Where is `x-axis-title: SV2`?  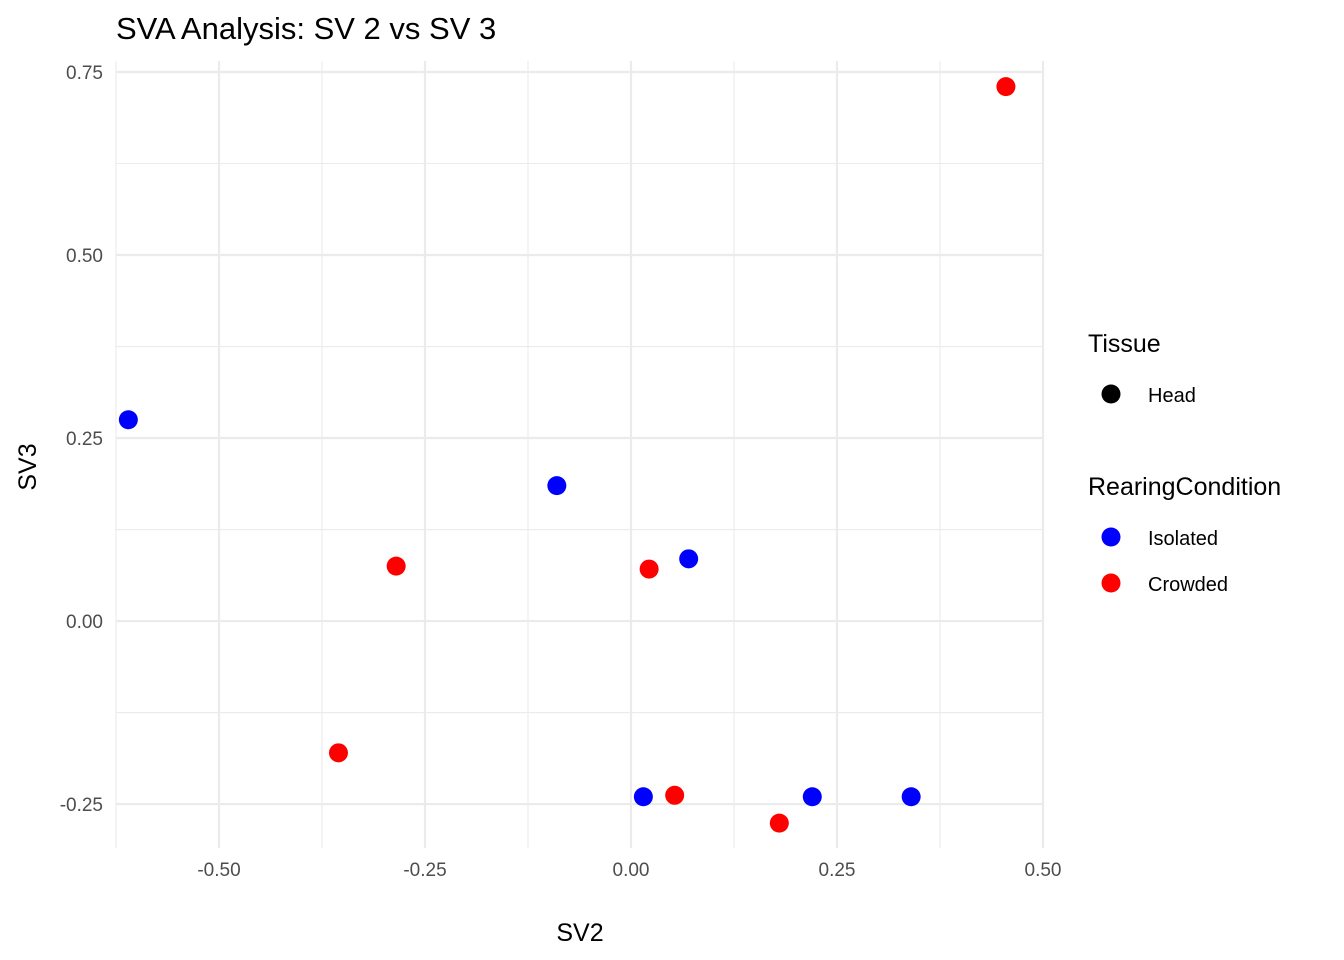
x-axis-title: SV2 is located at coordinates (579, 933).